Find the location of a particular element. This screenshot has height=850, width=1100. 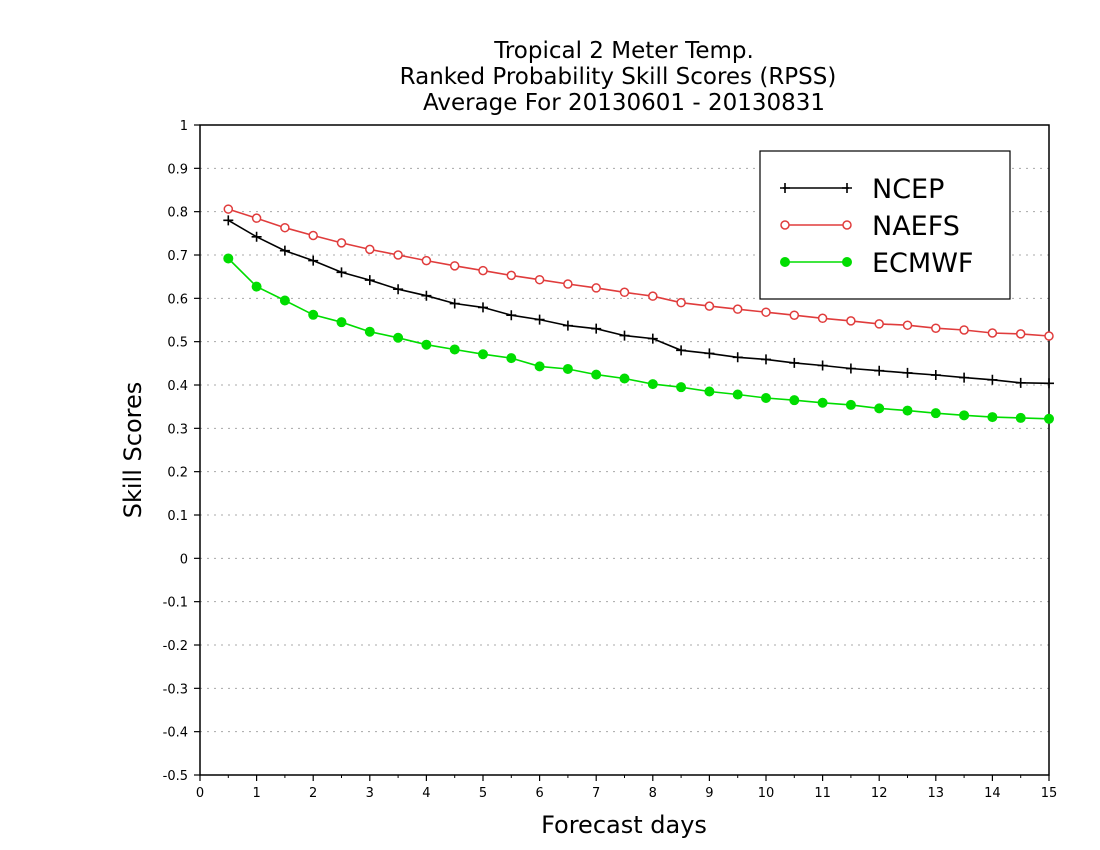

x-tick-label: 10 is located at coordinates (766, 793).